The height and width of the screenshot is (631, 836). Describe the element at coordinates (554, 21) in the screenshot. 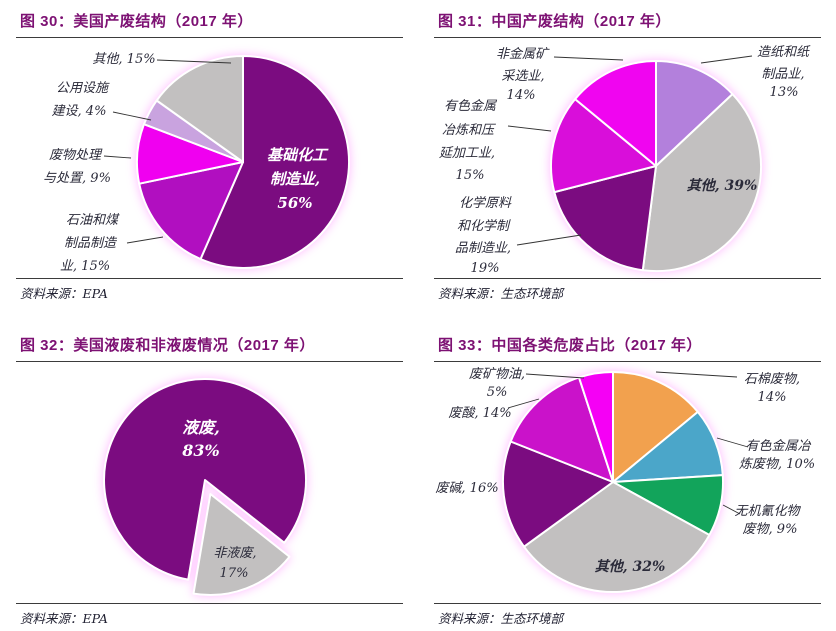

I see `figure-31-title: 图 31：中国产废结构（2017 年）` at that location.